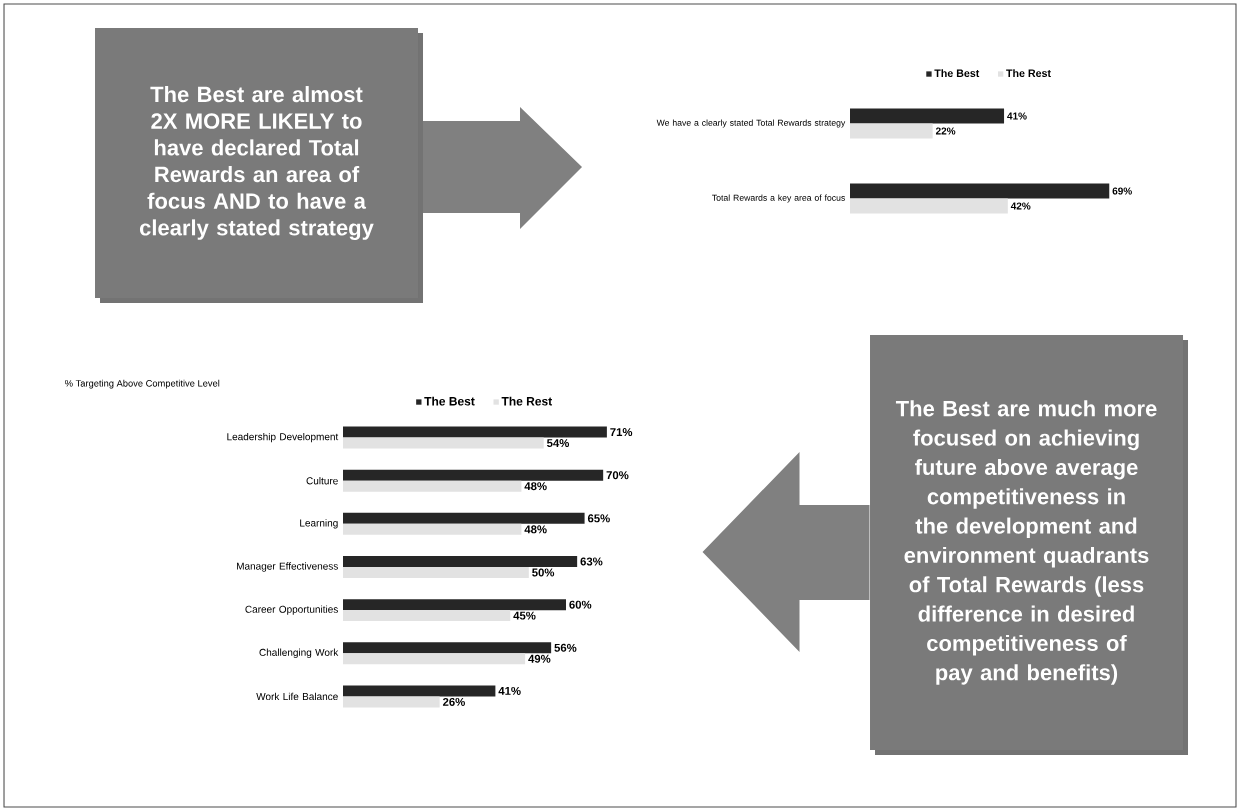 This screenshot has height=811, width=1240. Describe the element at coordinates (1122, 191) in the screenshot. I see `data-label: 69%` at that location.